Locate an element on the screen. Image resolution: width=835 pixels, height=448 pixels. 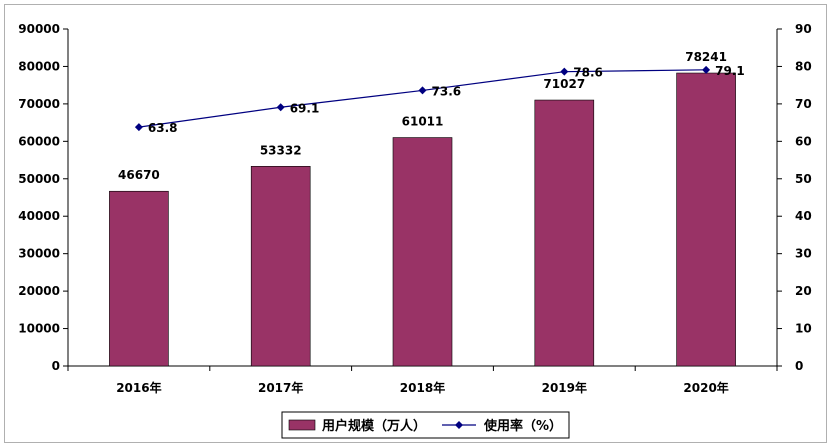
right-tick-label: 70 is located at coordinates (803, 104).